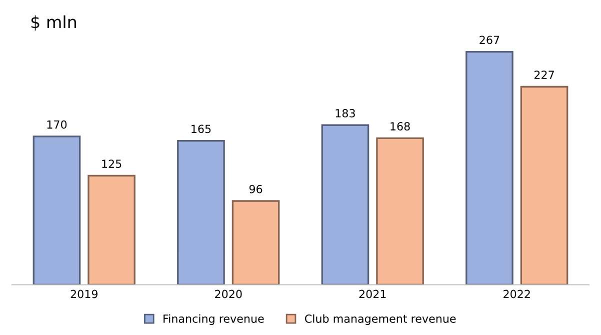 The image size is (601, 335). What do you see at coordinates (380, 319) in the screenshot?
I see `legend-label: Club management revenue` at bounding box center [380, 319].